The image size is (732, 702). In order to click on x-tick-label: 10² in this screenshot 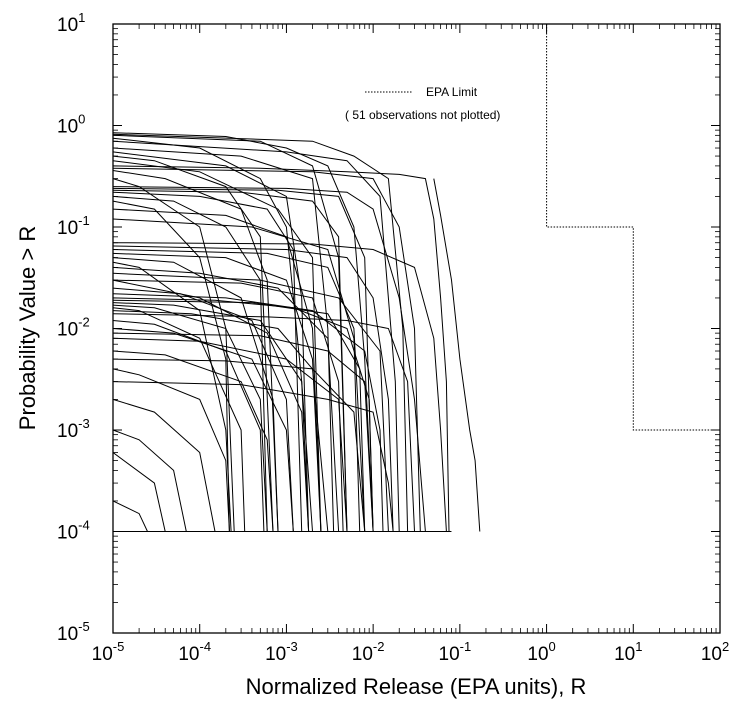, I will do `click(715, 652)`.